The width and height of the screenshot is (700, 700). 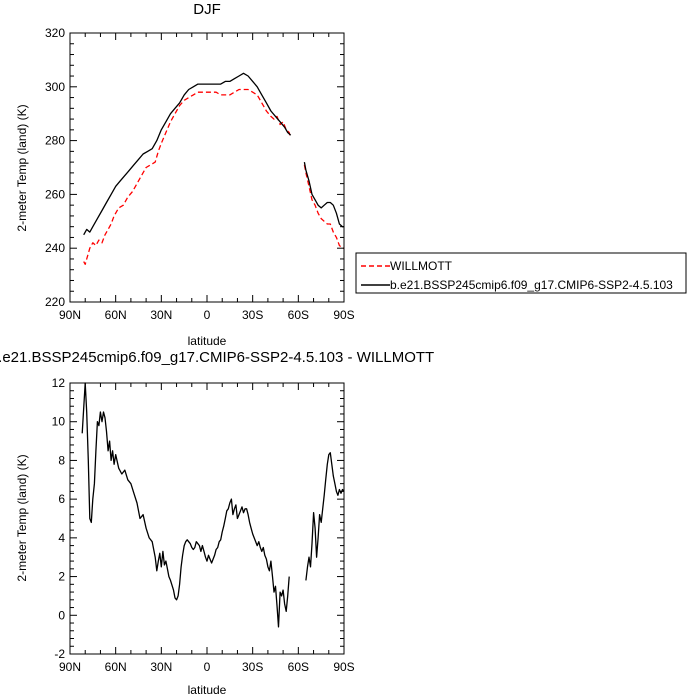 I want to click on top-x-tick-label: 60S, so click(x=298, y=315).